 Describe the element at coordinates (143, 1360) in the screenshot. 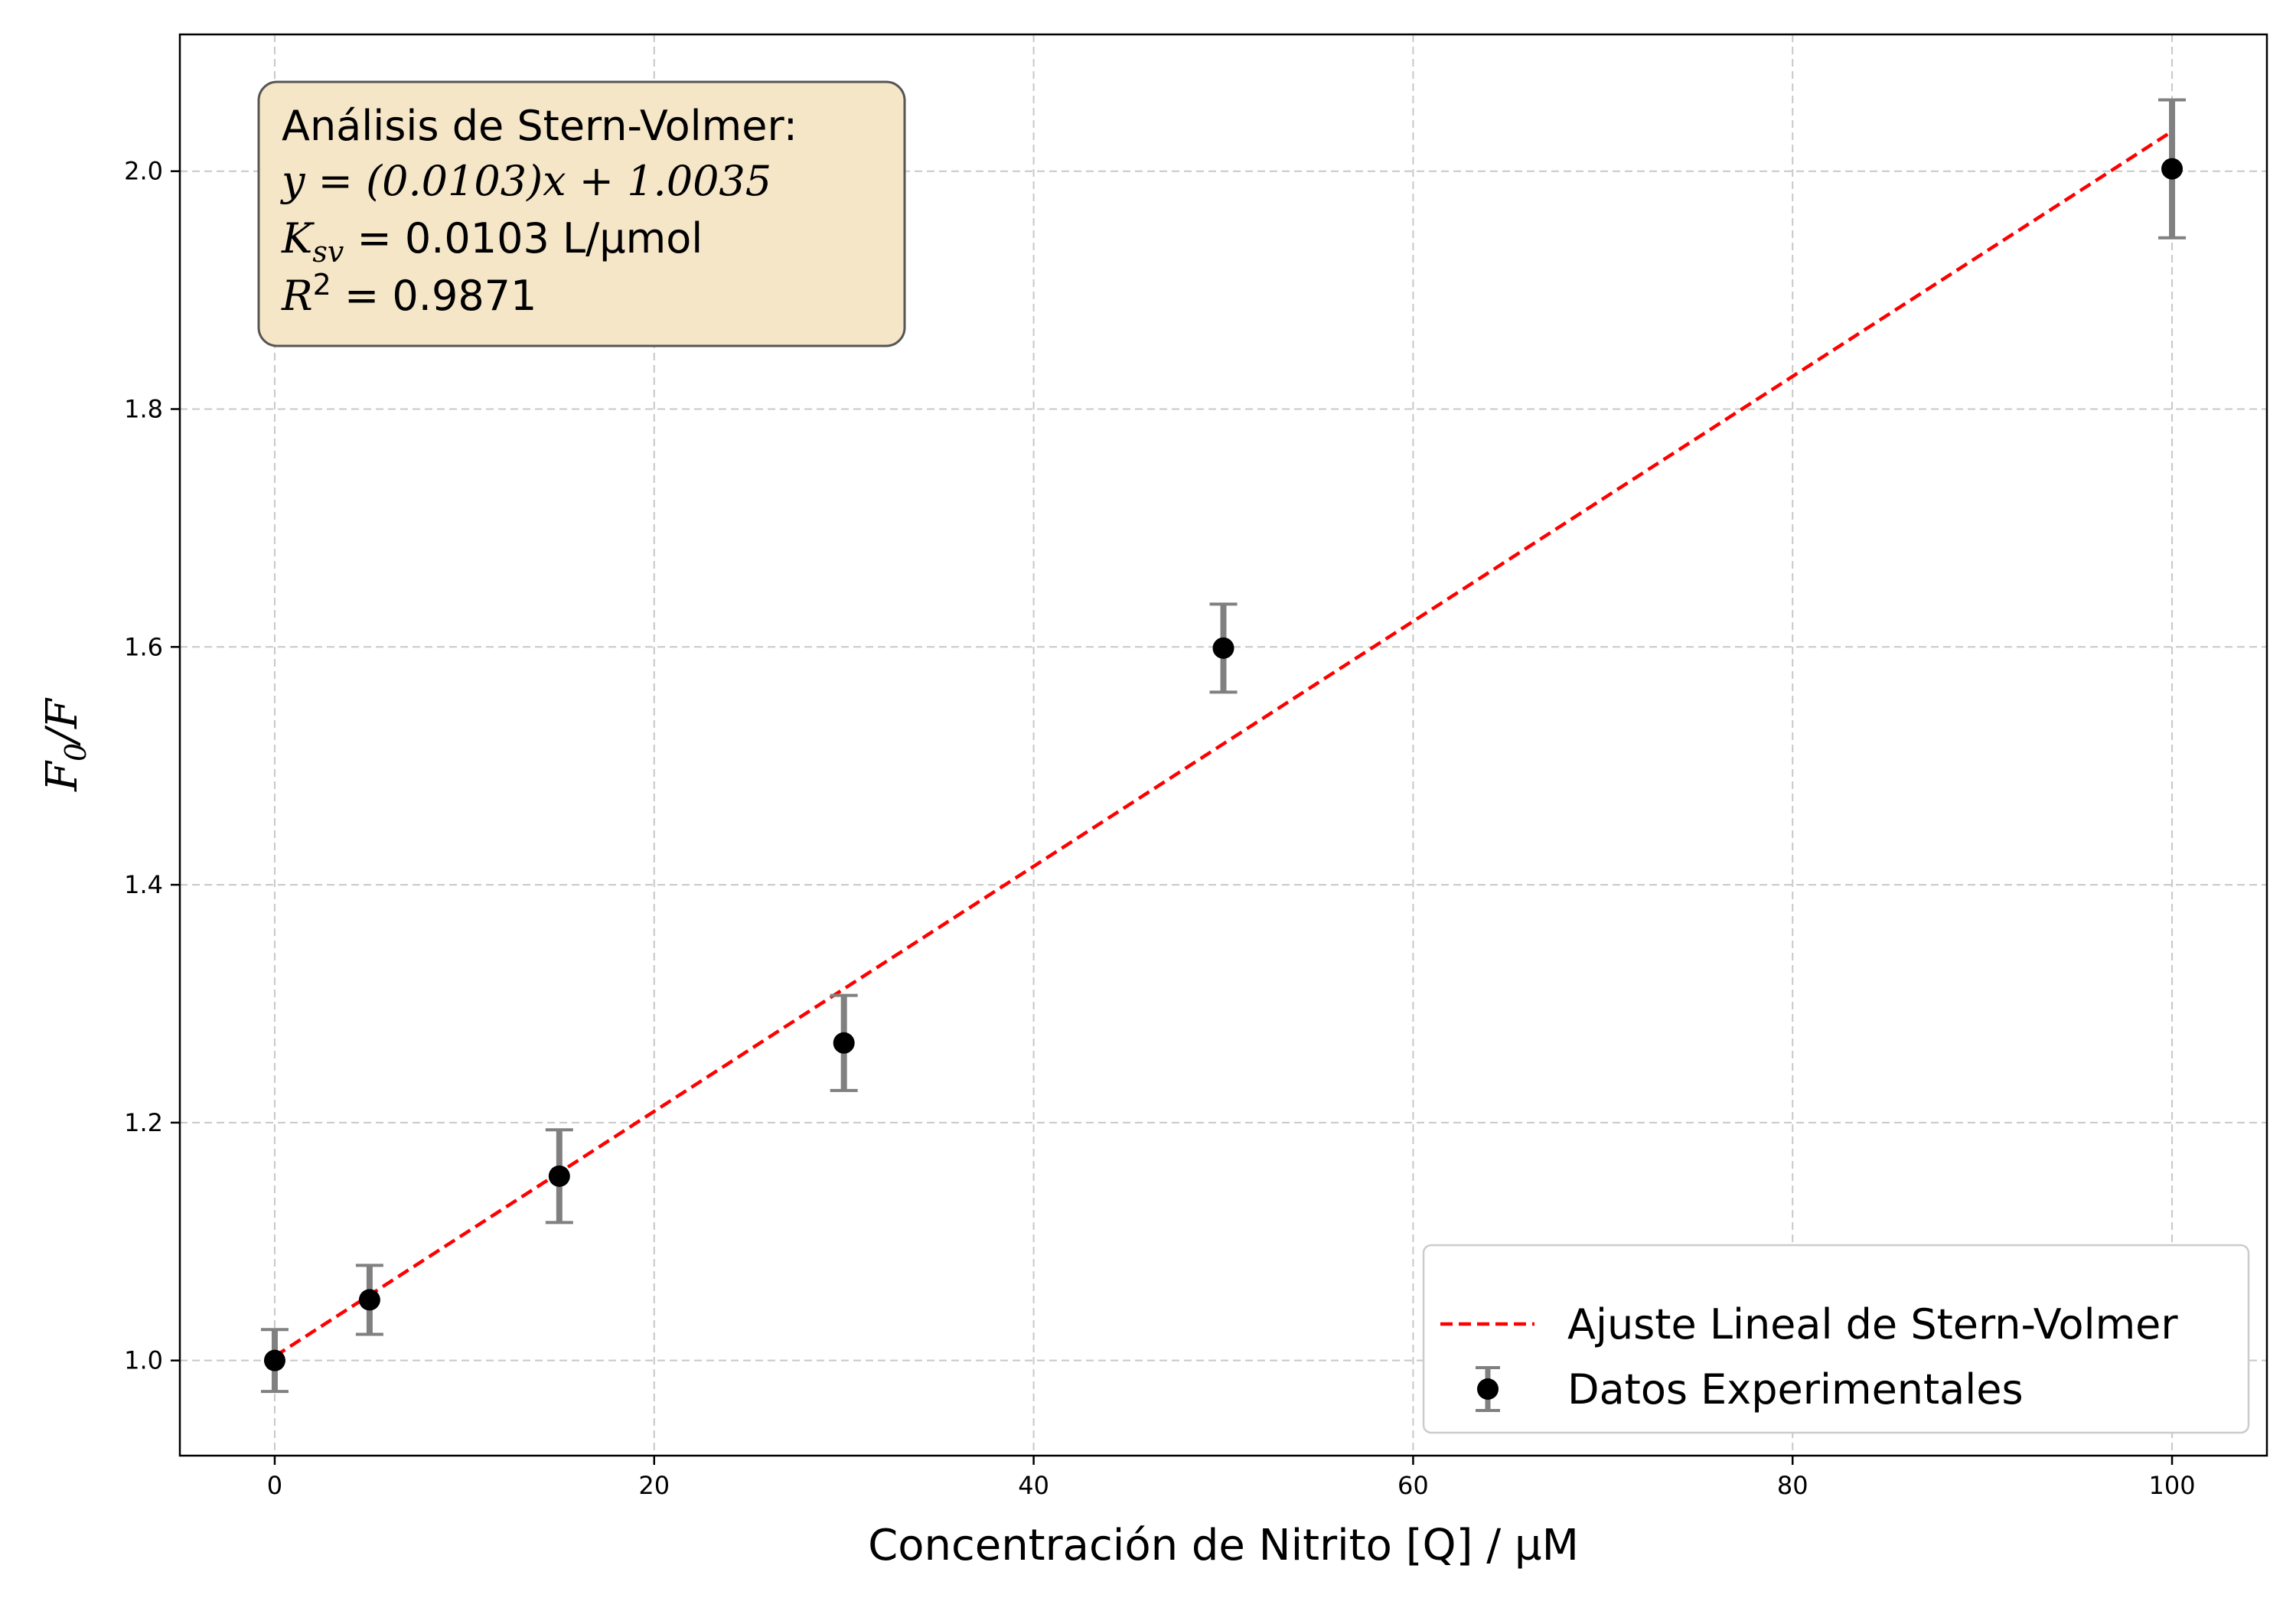

I see `y-tick-label: 1.0` at that location.